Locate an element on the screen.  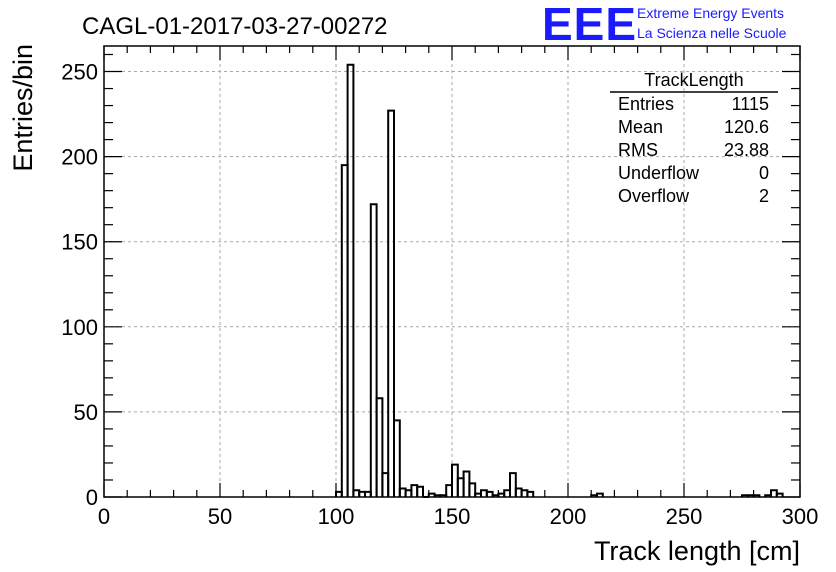
y-tick-label: 150 is located at coordinates (79, 242).